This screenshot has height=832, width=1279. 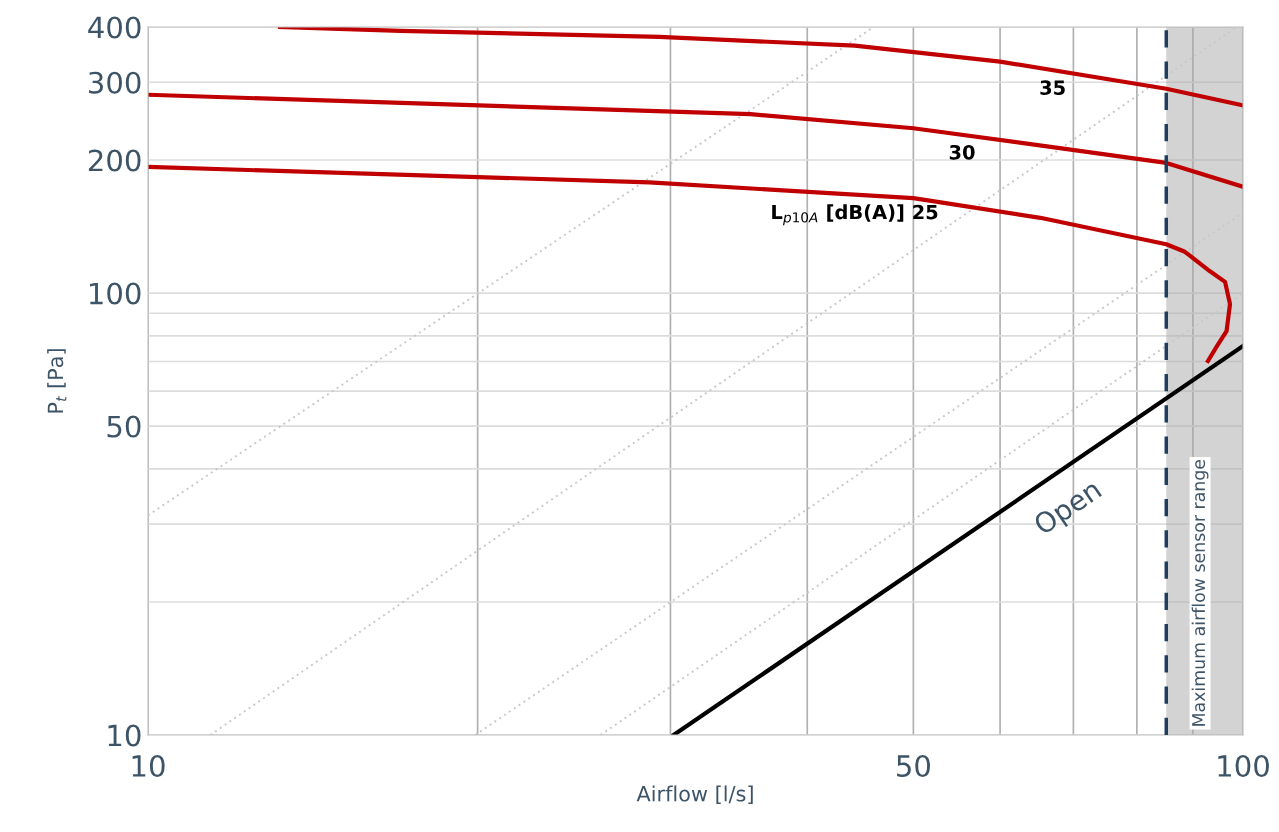 I want to click on y-tick-label: 100, so click(x=115, y=293).